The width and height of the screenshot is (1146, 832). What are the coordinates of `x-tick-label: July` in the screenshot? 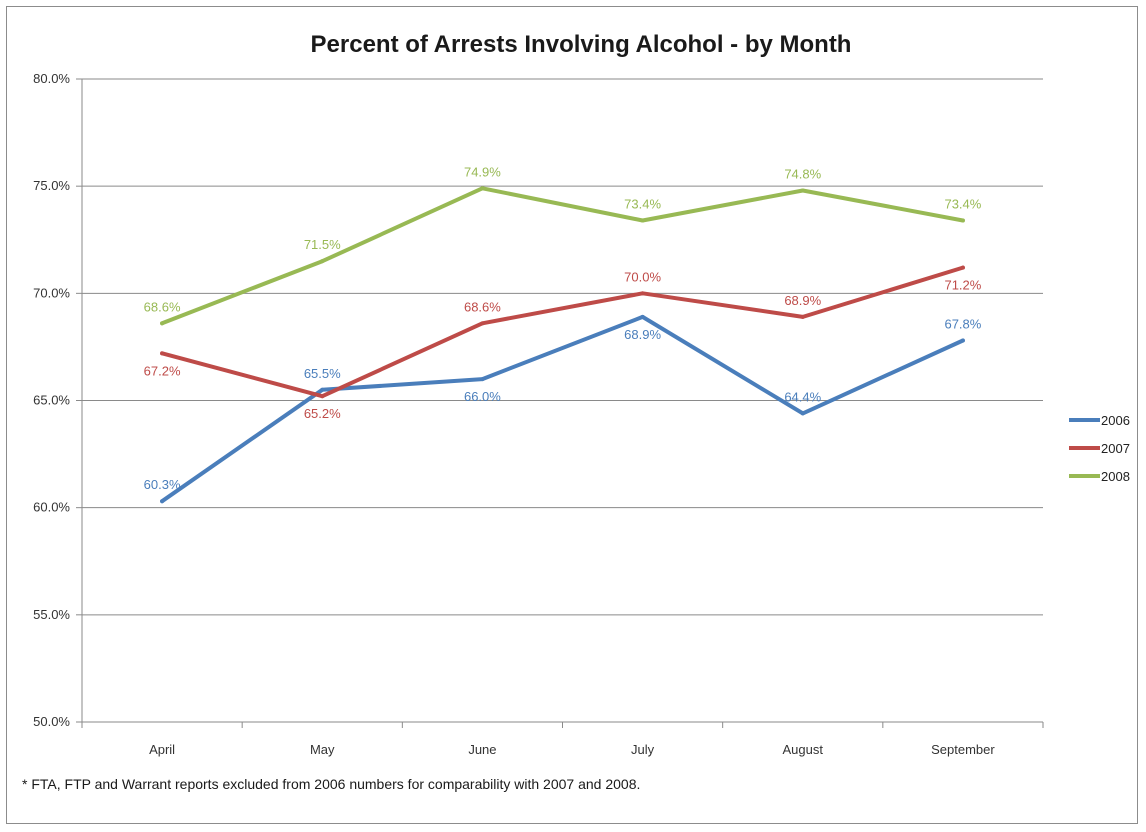 It's located at (643, 749).